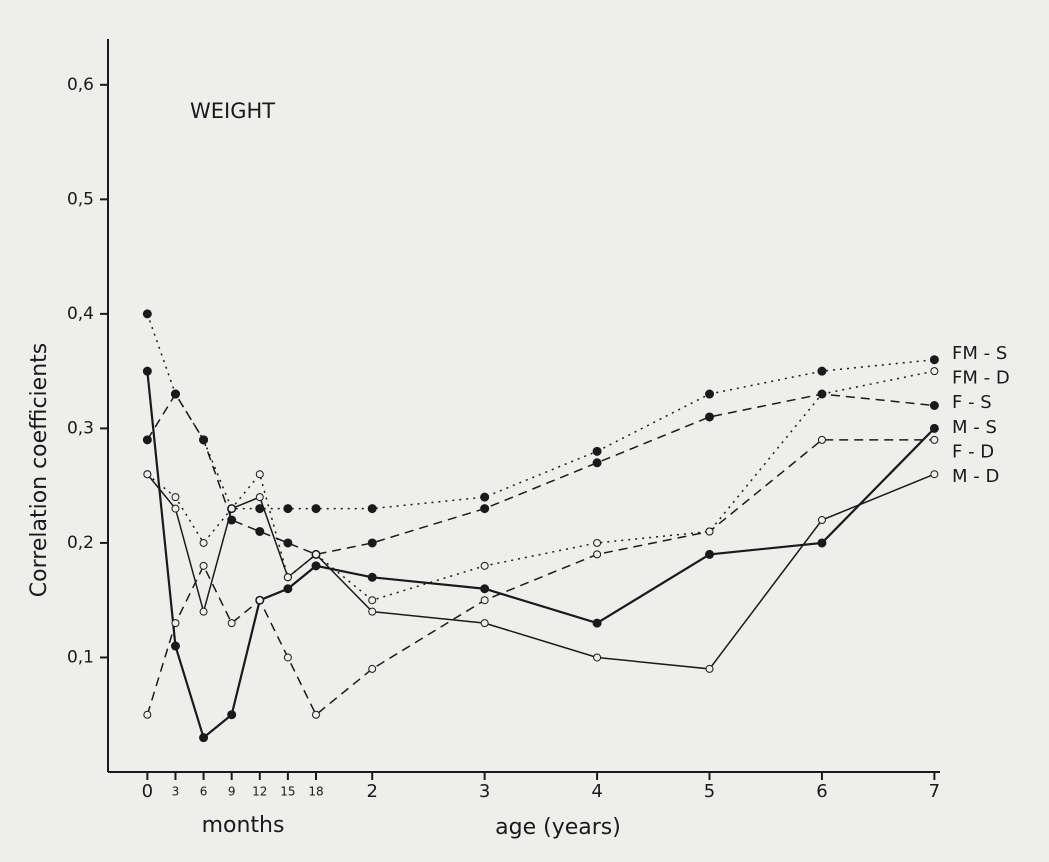  Describe the element at coordinates (80, 314) in the screenshot. I see `y-tick-label: 0,4` at that location.